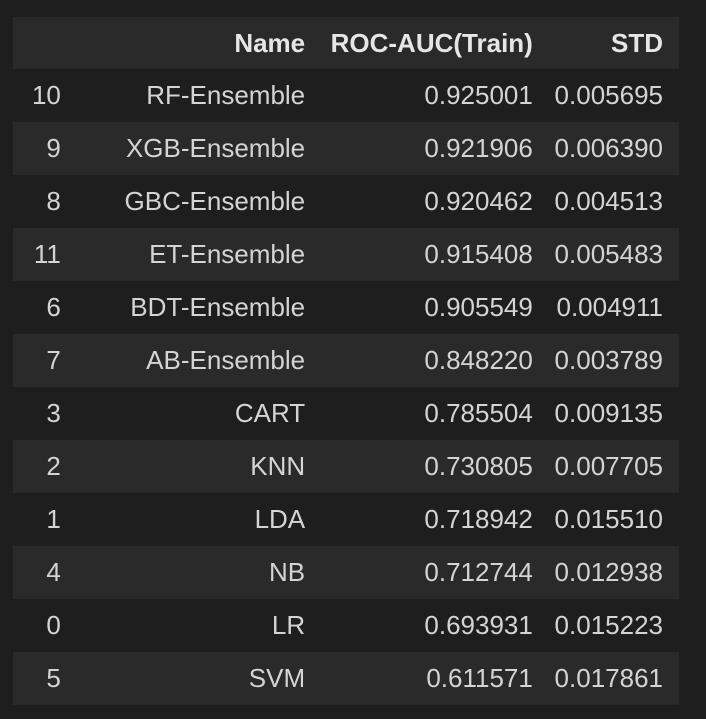 The width and height of the screenshot is (706, 719). What do you see at coordinates (608, 625) in the screenshot?
I see `row-std: 0.015223` at bounding box center [608, 625].